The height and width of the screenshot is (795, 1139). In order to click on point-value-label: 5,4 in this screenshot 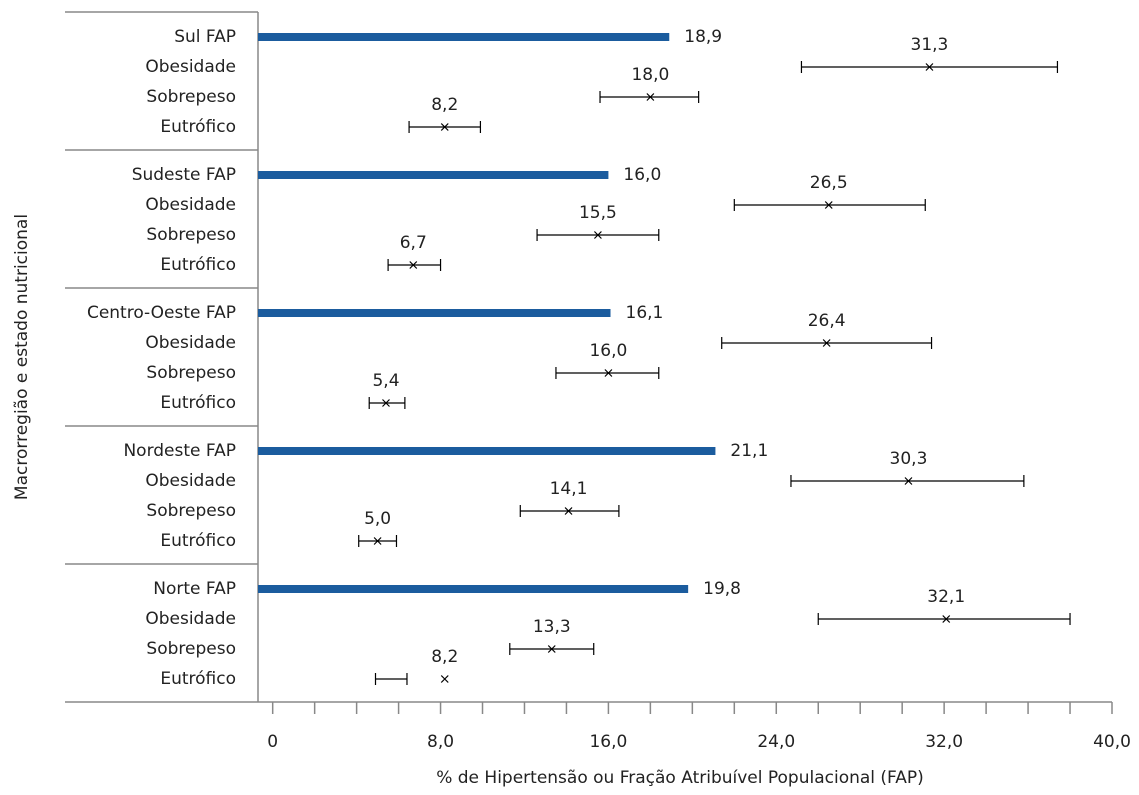, I will do `click(385, 381)`.